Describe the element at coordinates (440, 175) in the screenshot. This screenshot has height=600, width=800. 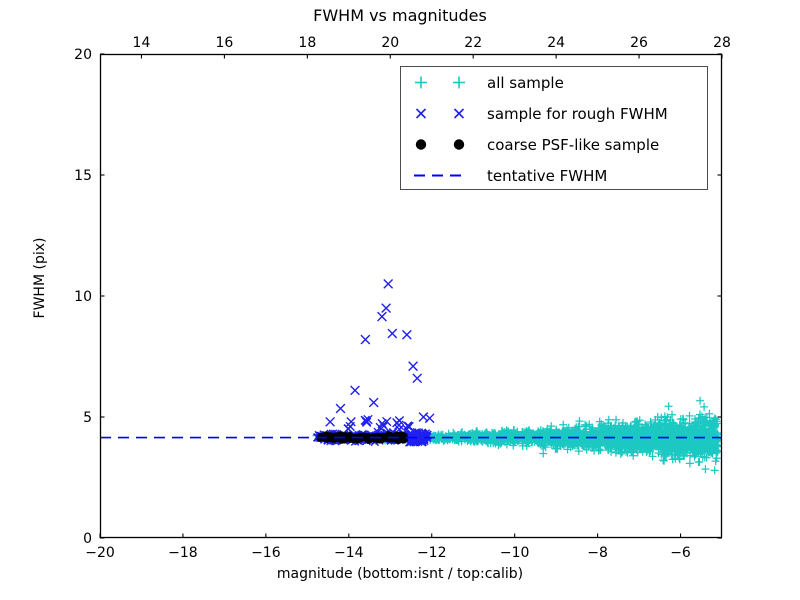
I see `dashed-line-icon` at that location.